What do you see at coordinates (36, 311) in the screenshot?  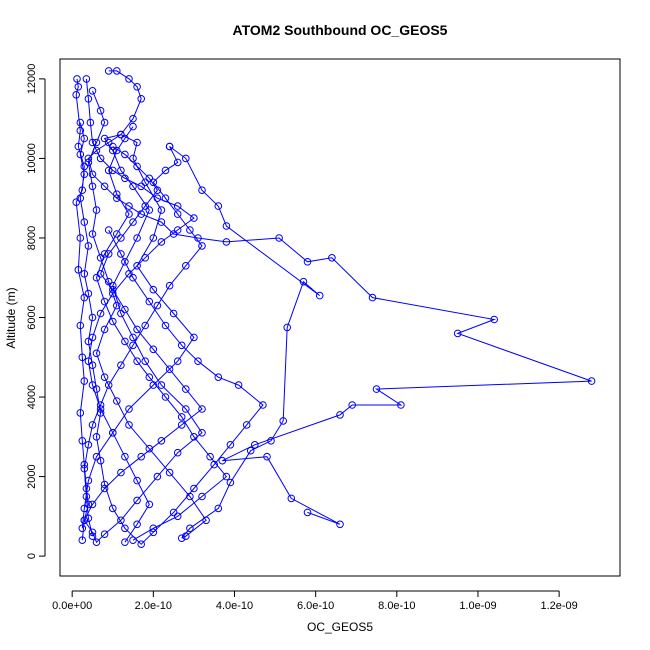 I see `y-axis: 0 2000 4000 6000 8000 10000 12000` at bounding box center [36, 311].